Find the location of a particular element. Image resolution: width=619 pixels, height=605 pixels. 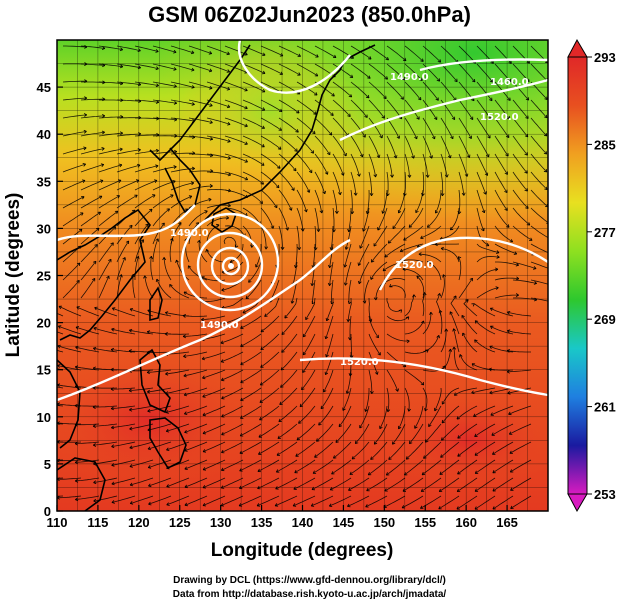

x-tick-label: 120 is located at coordinates (139, 522).